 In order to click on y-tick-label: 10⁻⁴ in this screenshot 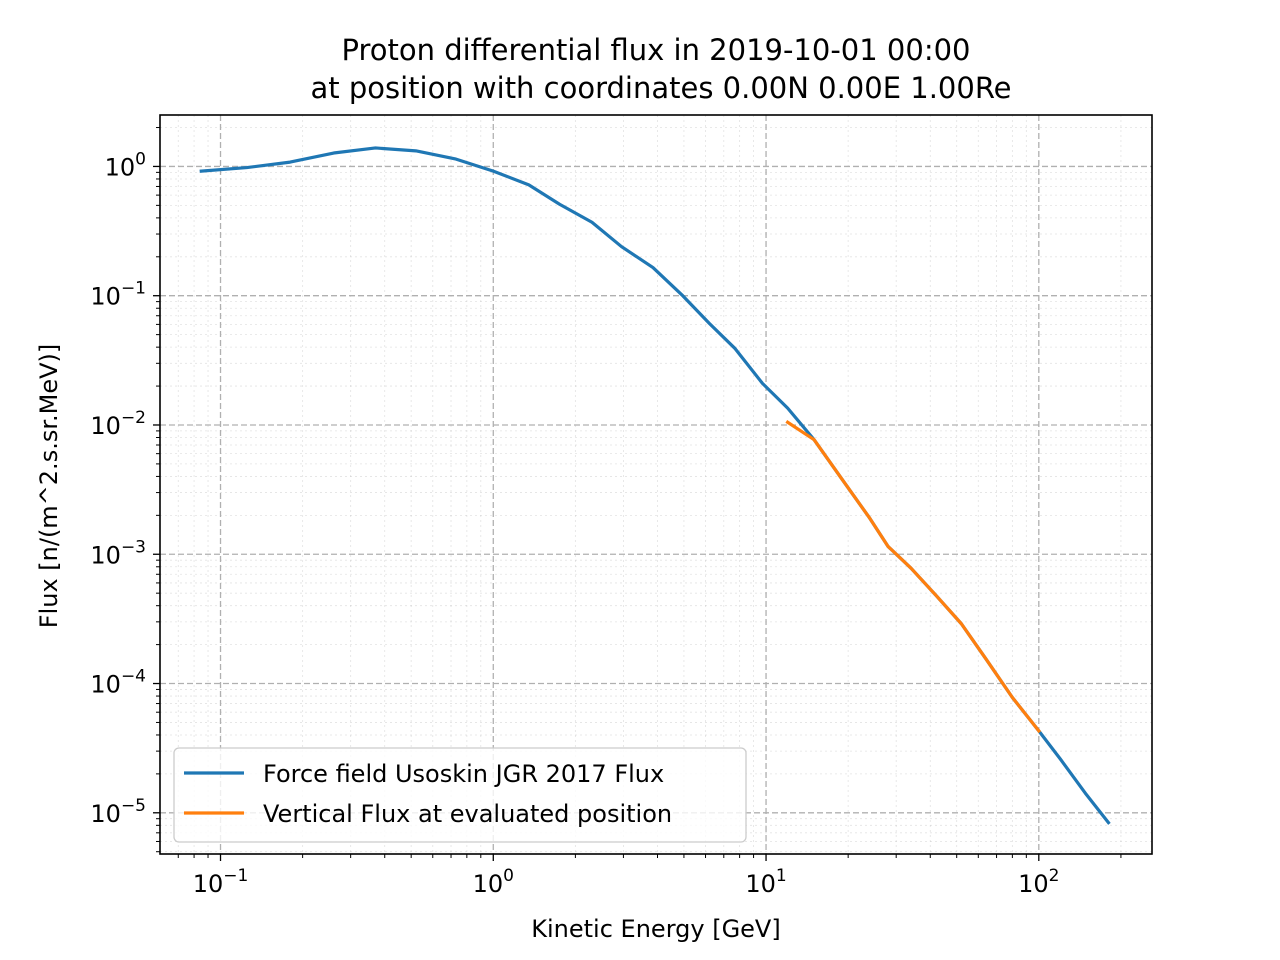, I will do `click(118, 683)`.